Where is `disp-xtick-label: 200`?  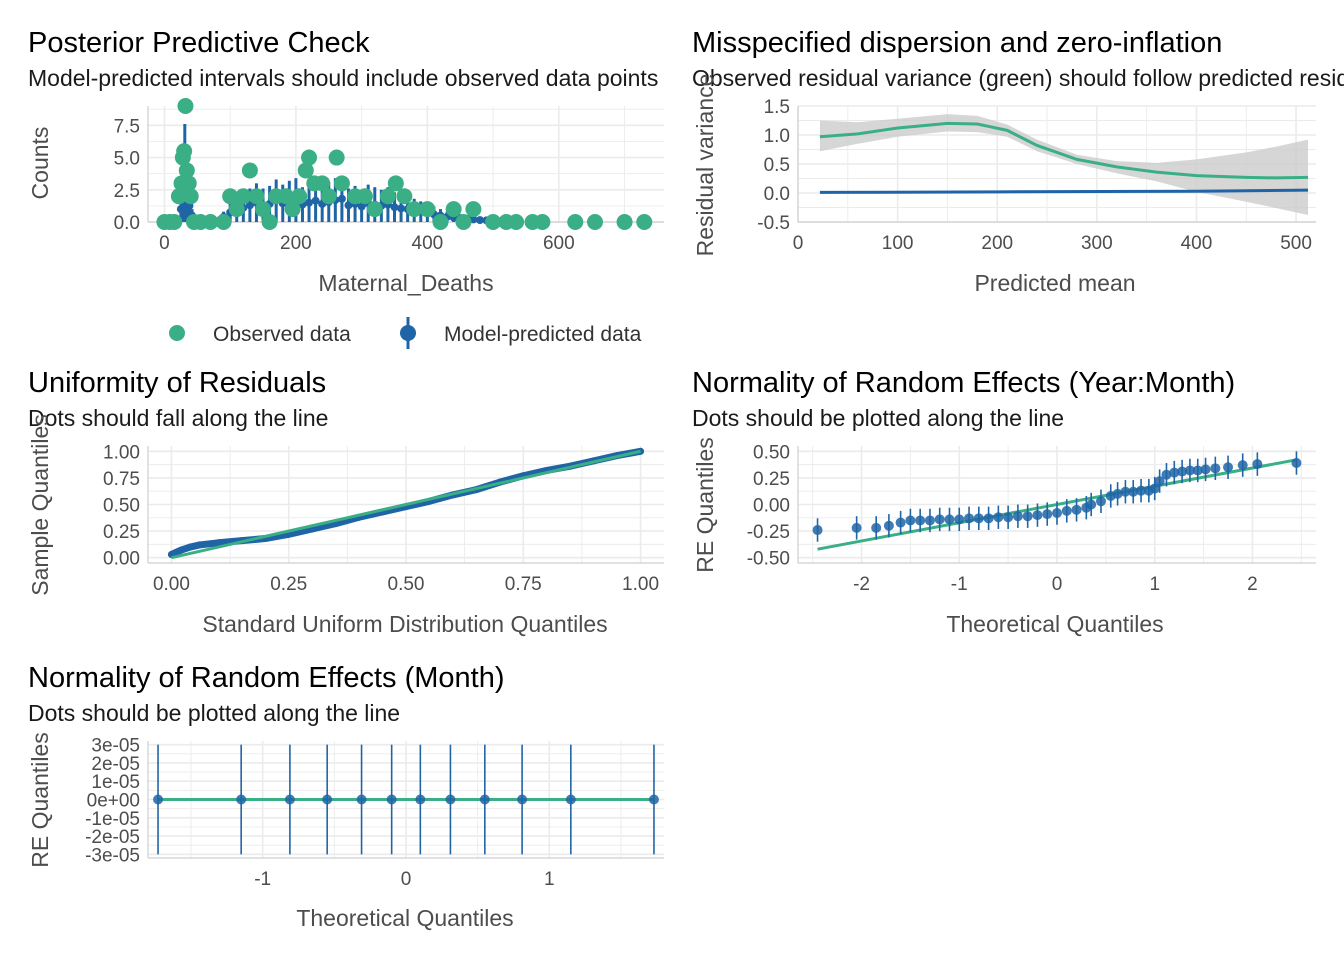 disp-xtick-label: 200 is located at coordinates (997, 243).